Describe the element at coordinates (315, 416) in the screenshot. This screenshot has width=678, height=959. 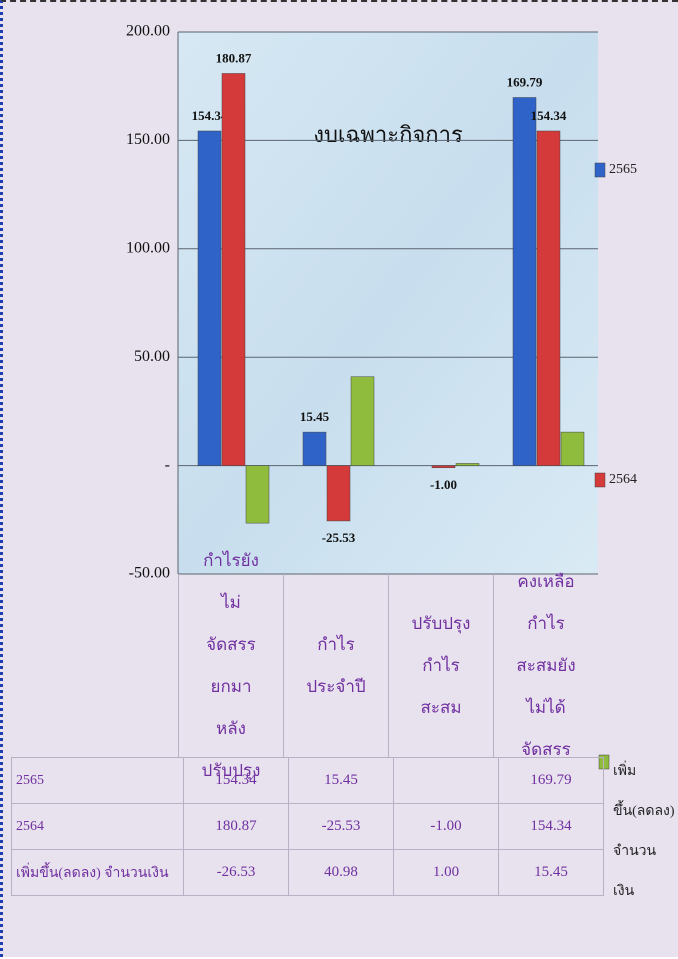
I see `data-label: 15.45` at that location.